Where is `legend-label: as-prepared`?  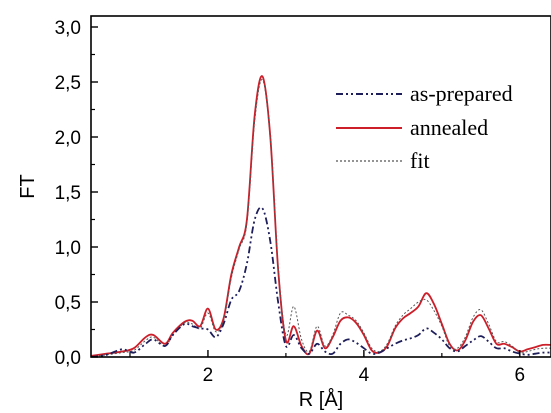 legend-label: as-prepared is located at coordinates (461, 93).